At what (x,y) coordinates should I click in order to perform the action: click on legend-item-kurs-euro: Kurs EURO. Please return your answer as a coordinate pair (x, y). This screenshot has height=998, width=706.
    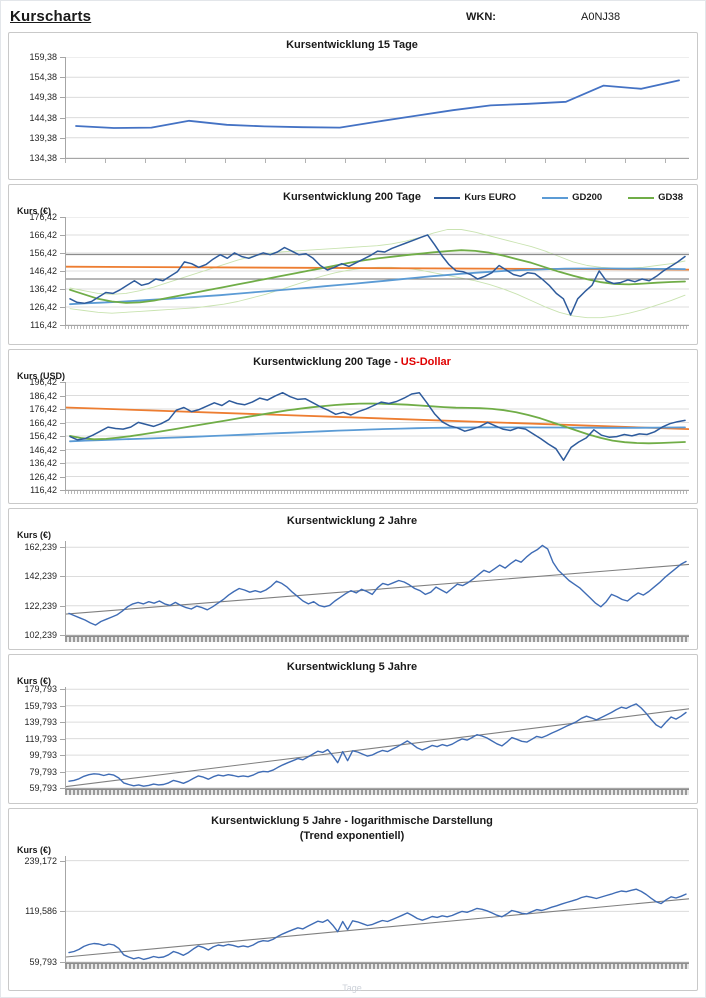
    Looking at the image, I should click on (475, 197).